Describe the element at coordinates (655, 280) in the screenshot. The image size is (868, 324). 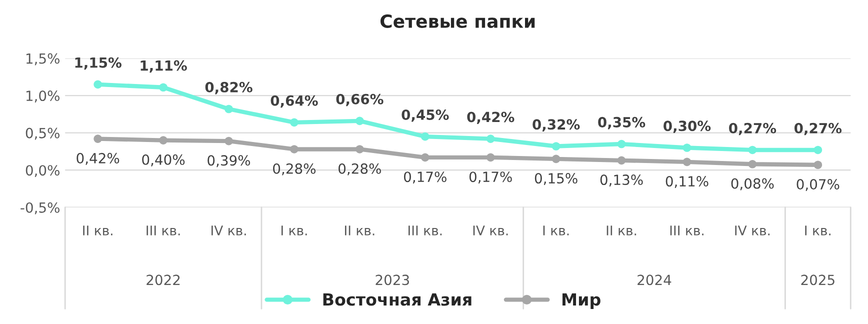
I see `text: 2024` at that location.